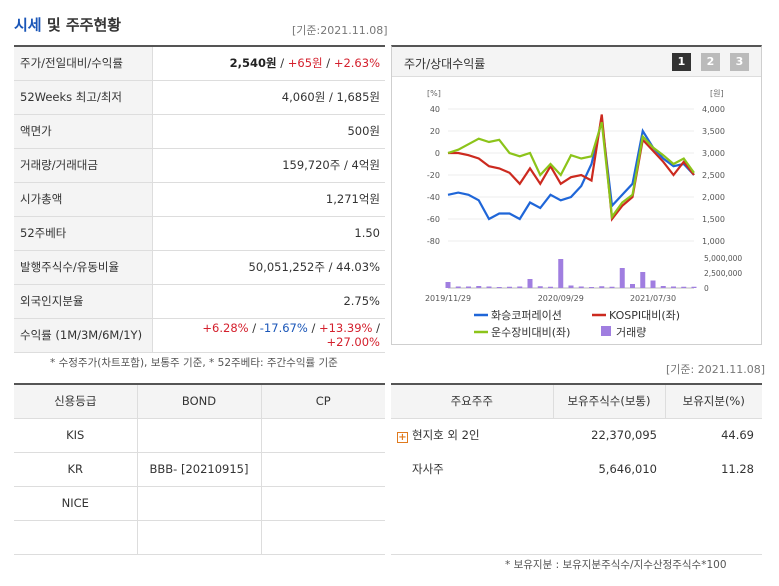  I want to click on right-tick-label: 4,000, so click(713, 109).